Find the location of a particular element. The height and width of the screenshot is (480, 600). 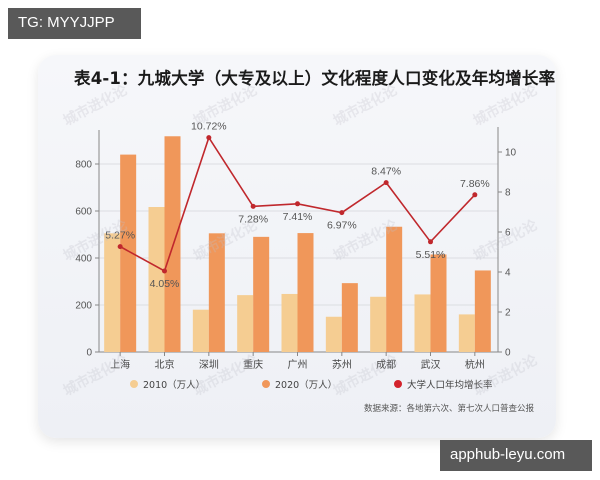

right-tick-label: 8 is located at coordinates (508, 193).